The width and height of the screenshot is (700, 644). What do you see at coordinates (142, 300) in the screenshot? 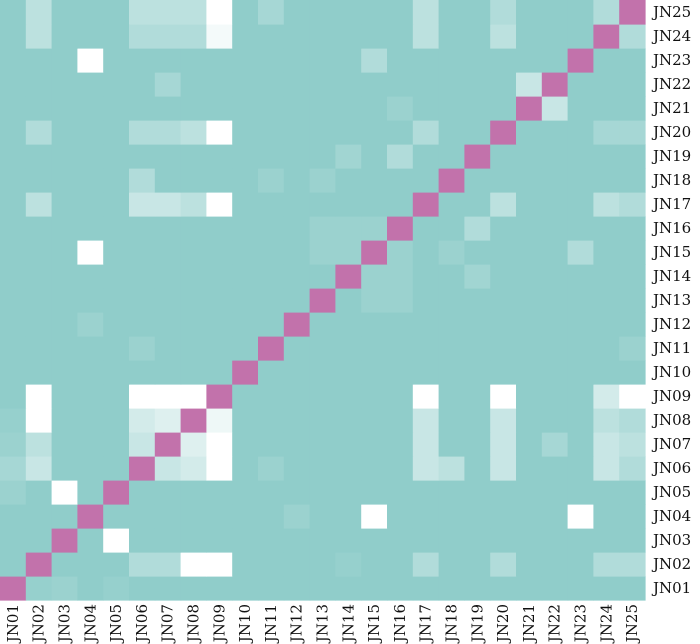
I see `heatmap-cell-JN06-JN13` at bounding box center [142, 300].